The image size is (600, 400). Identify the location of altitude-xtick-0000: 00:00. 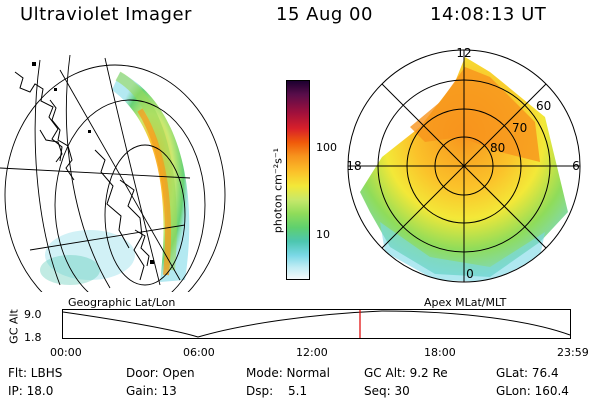
(66, 352).